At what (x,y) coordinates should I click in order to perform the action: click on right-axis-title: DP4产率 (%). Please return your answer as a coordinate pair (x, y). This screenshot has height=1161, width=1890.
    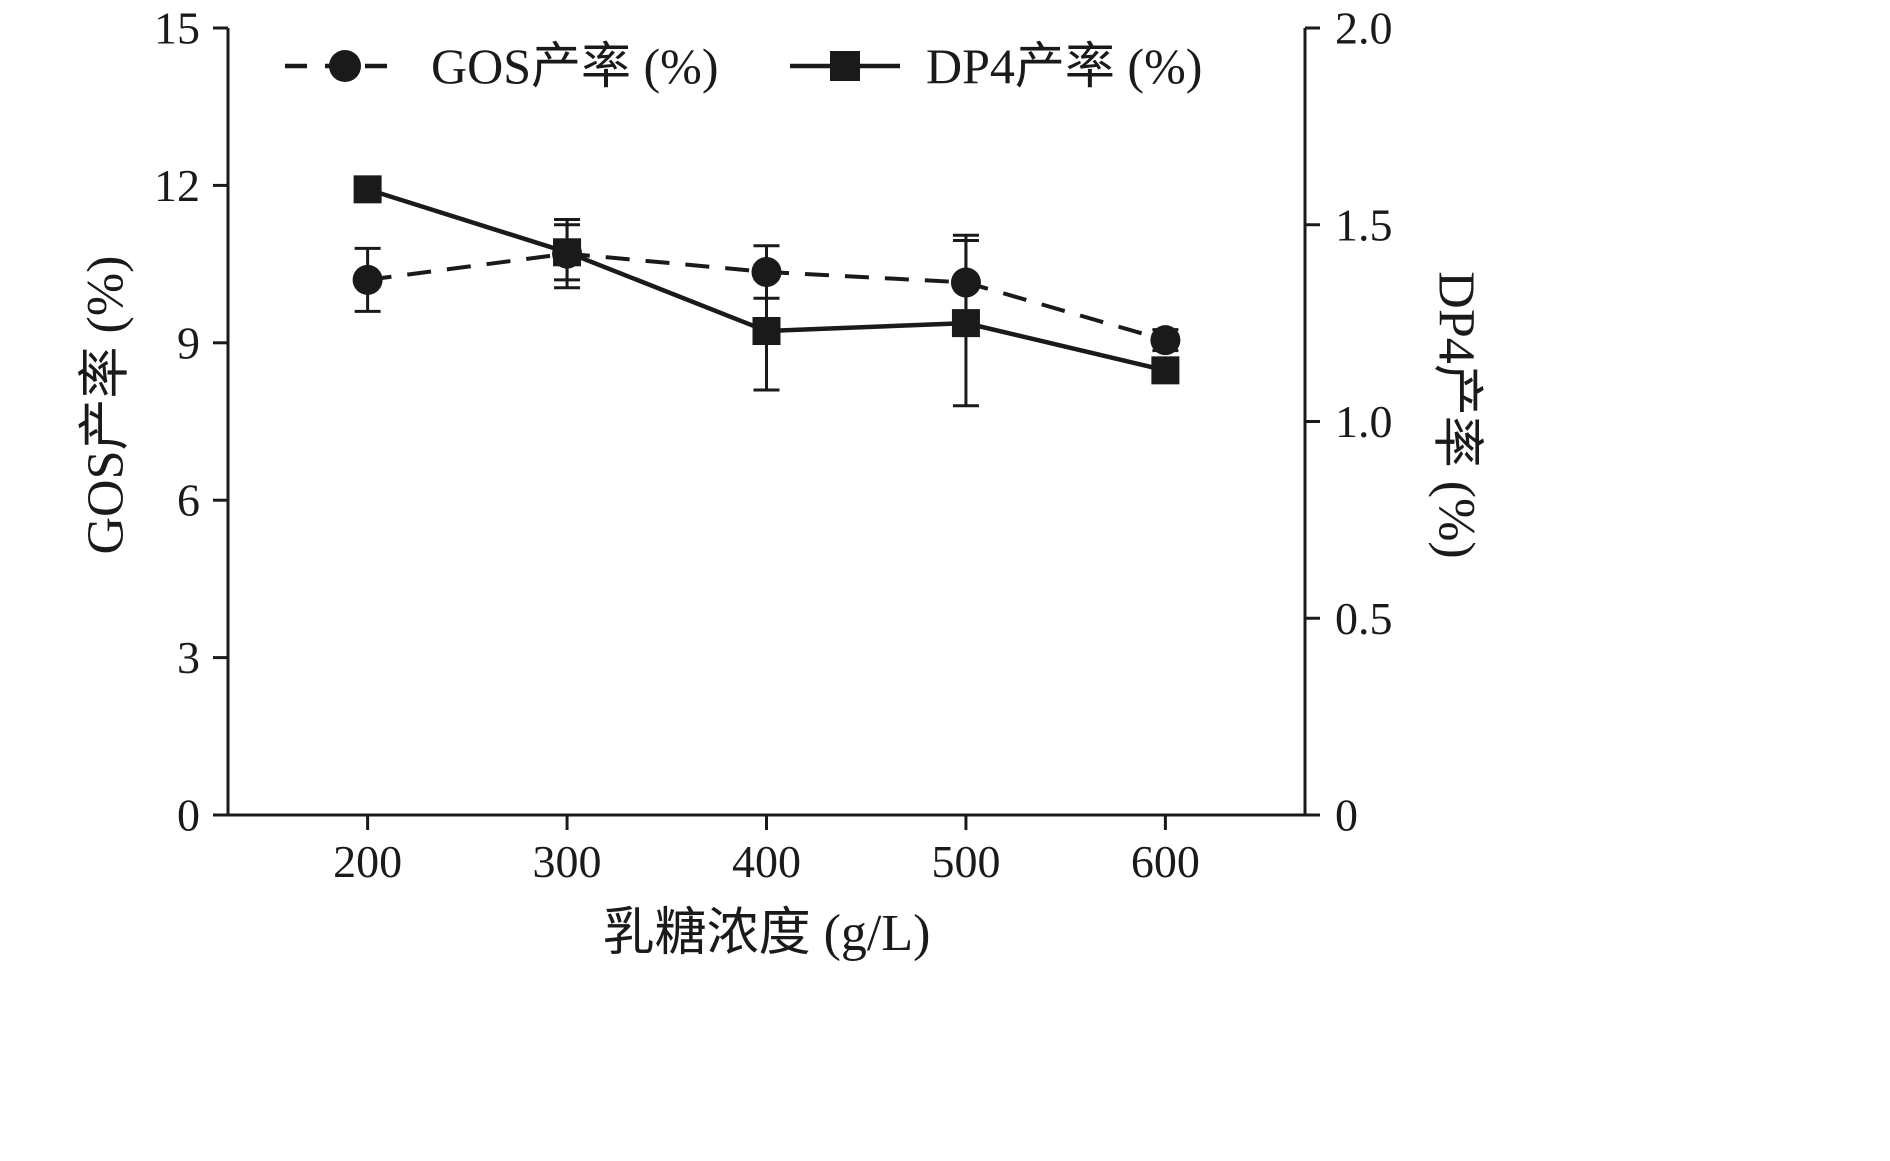
    Looking at the image, I should click on (1456, 415).